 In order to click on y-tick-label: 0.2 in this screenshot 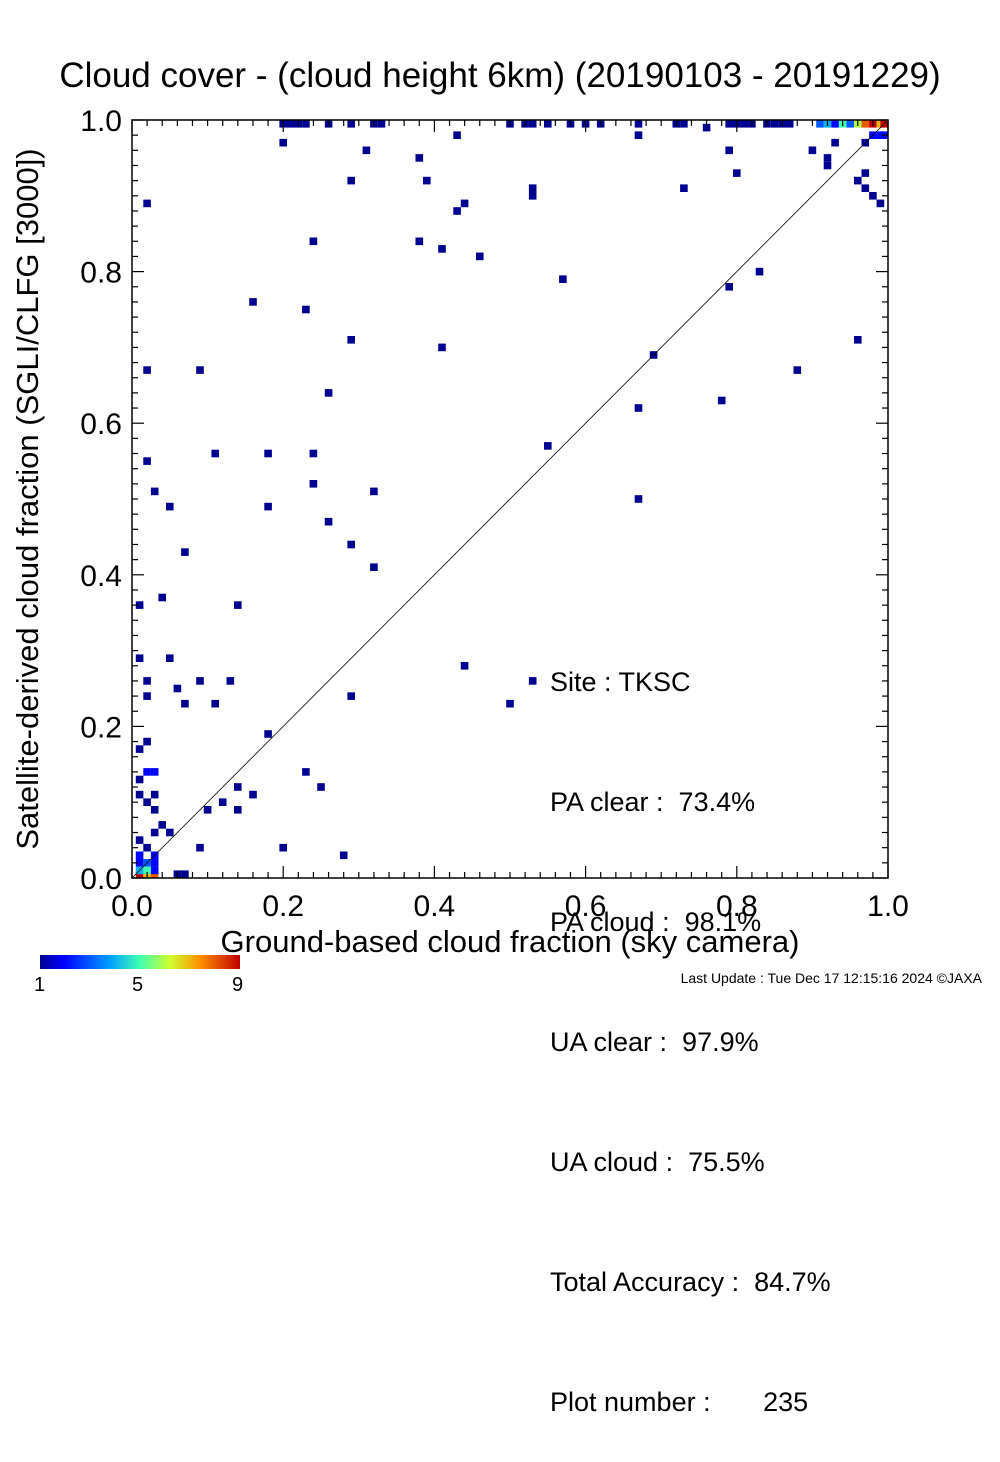, I will do `click(101, 727)`.